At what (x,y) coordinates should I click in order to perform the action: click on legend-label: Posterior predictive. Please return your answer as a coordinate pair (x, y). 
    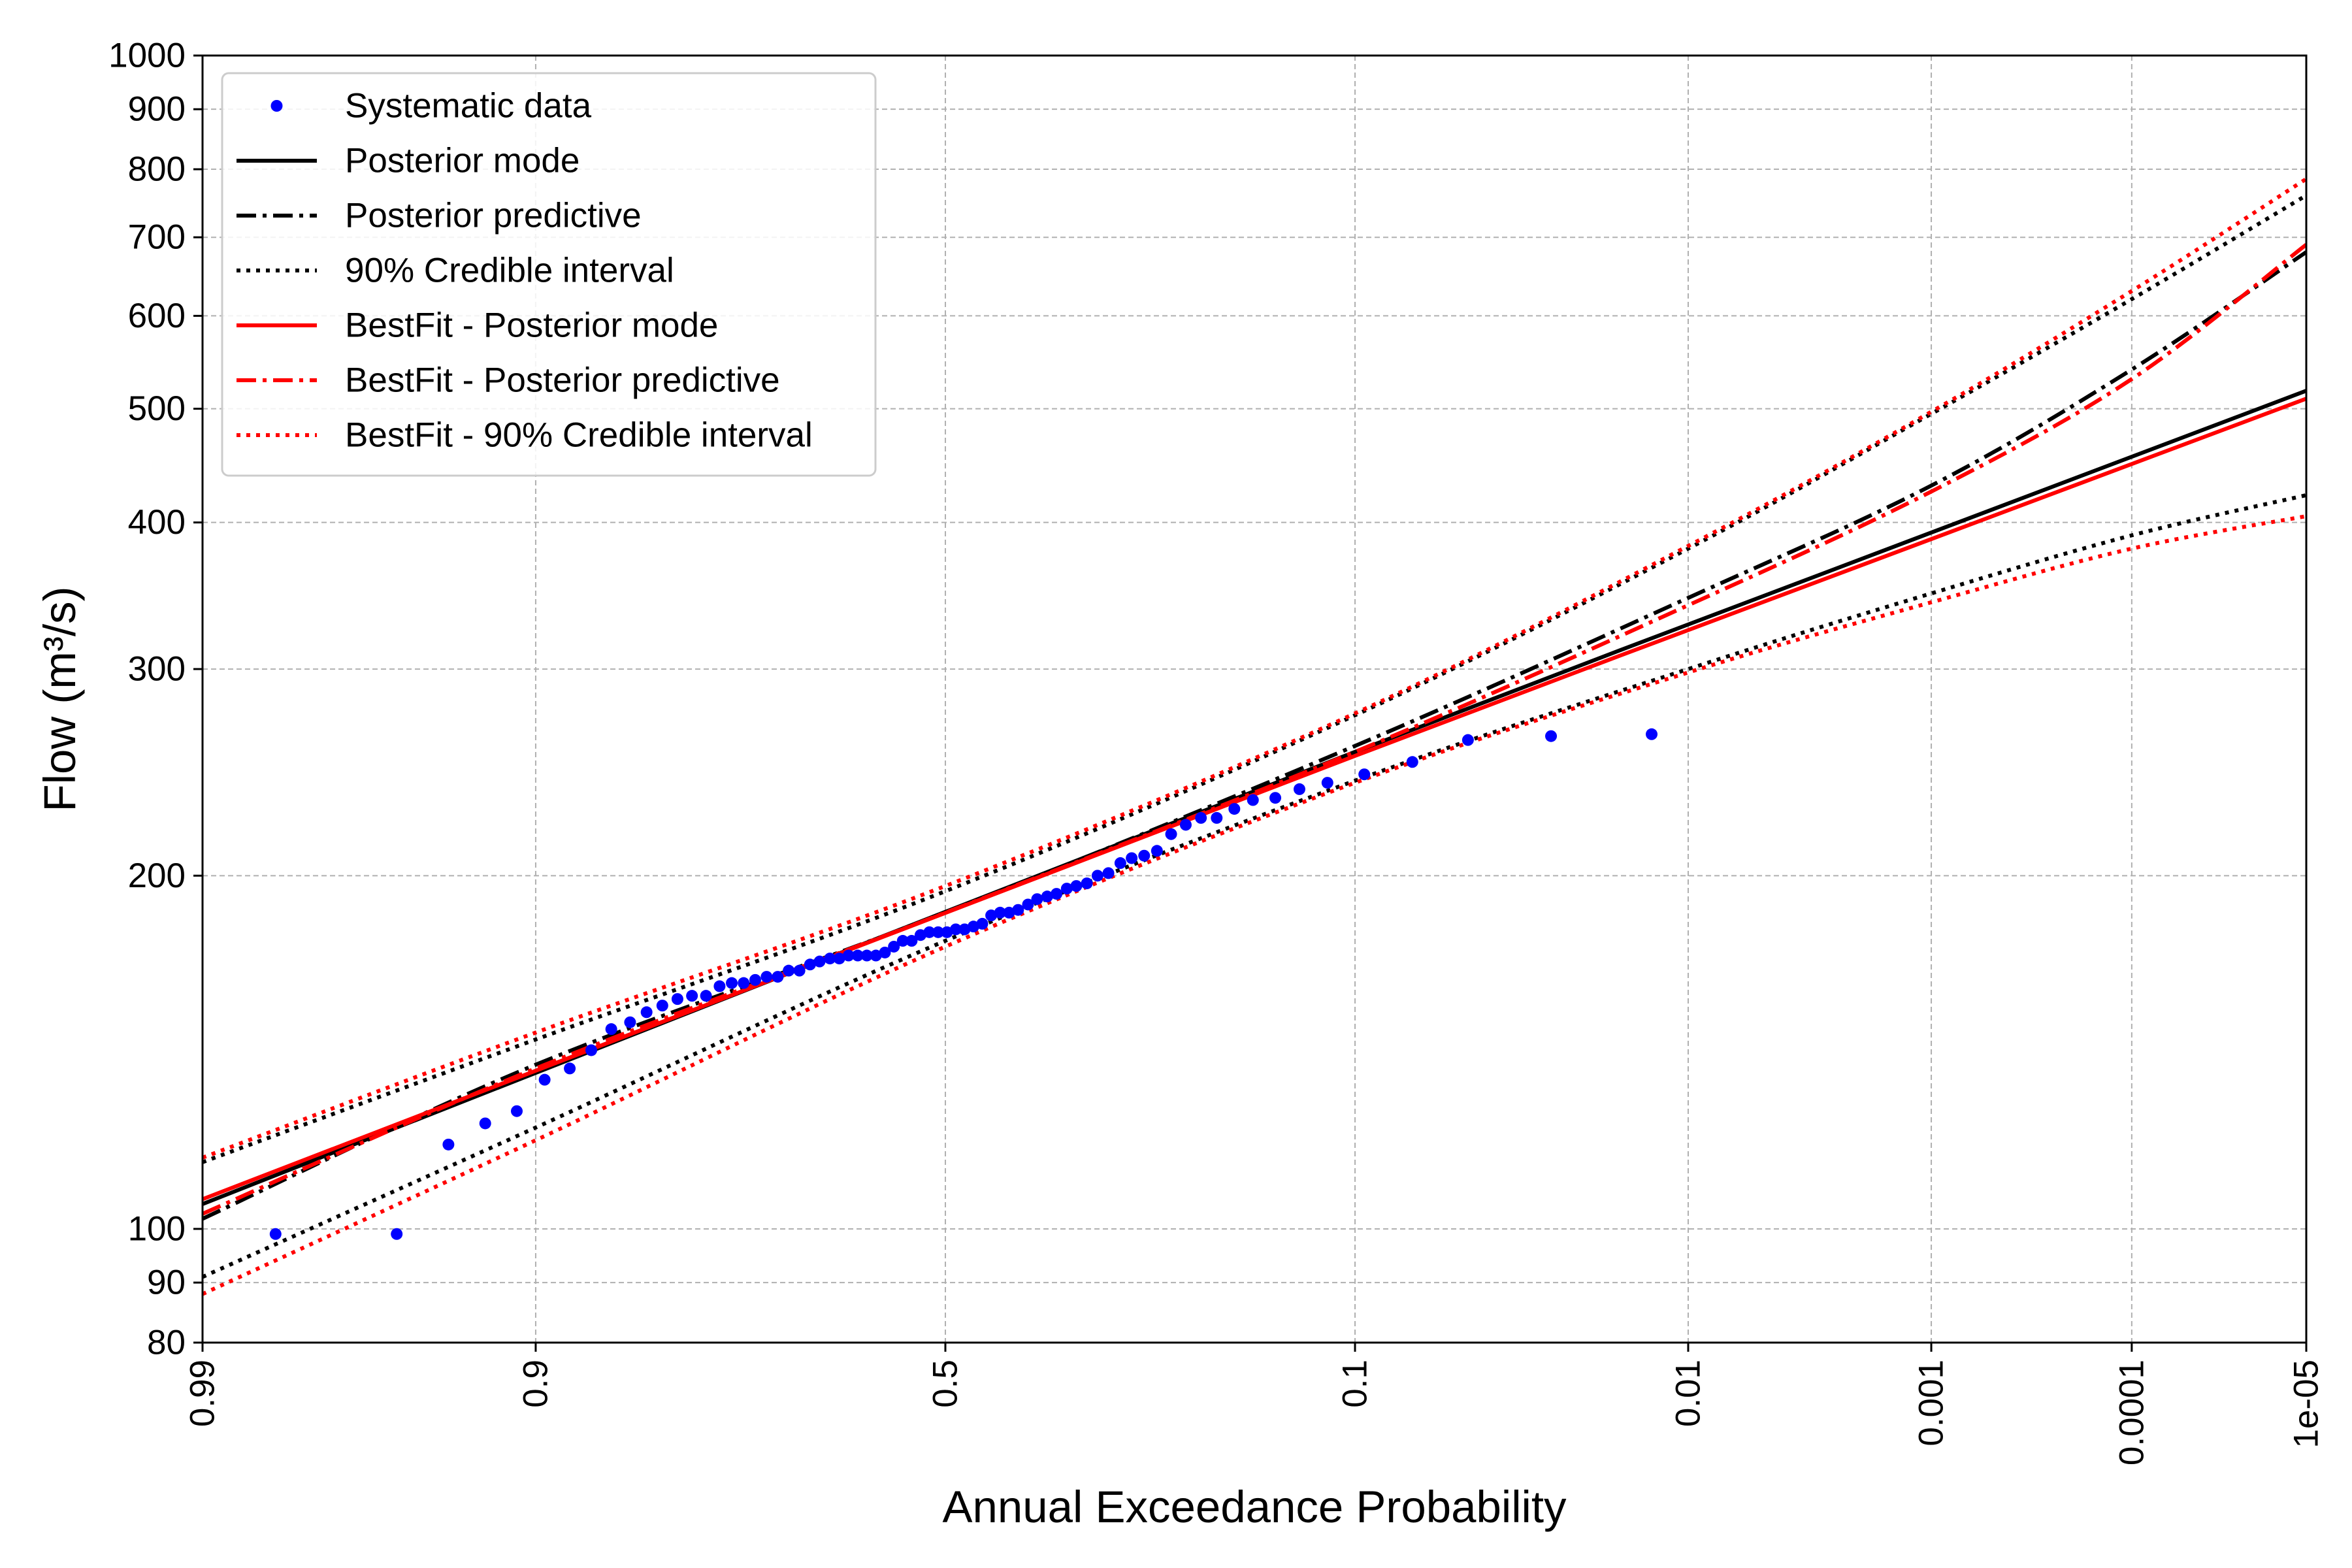
    Looking at the image, I should click on (493, 216).